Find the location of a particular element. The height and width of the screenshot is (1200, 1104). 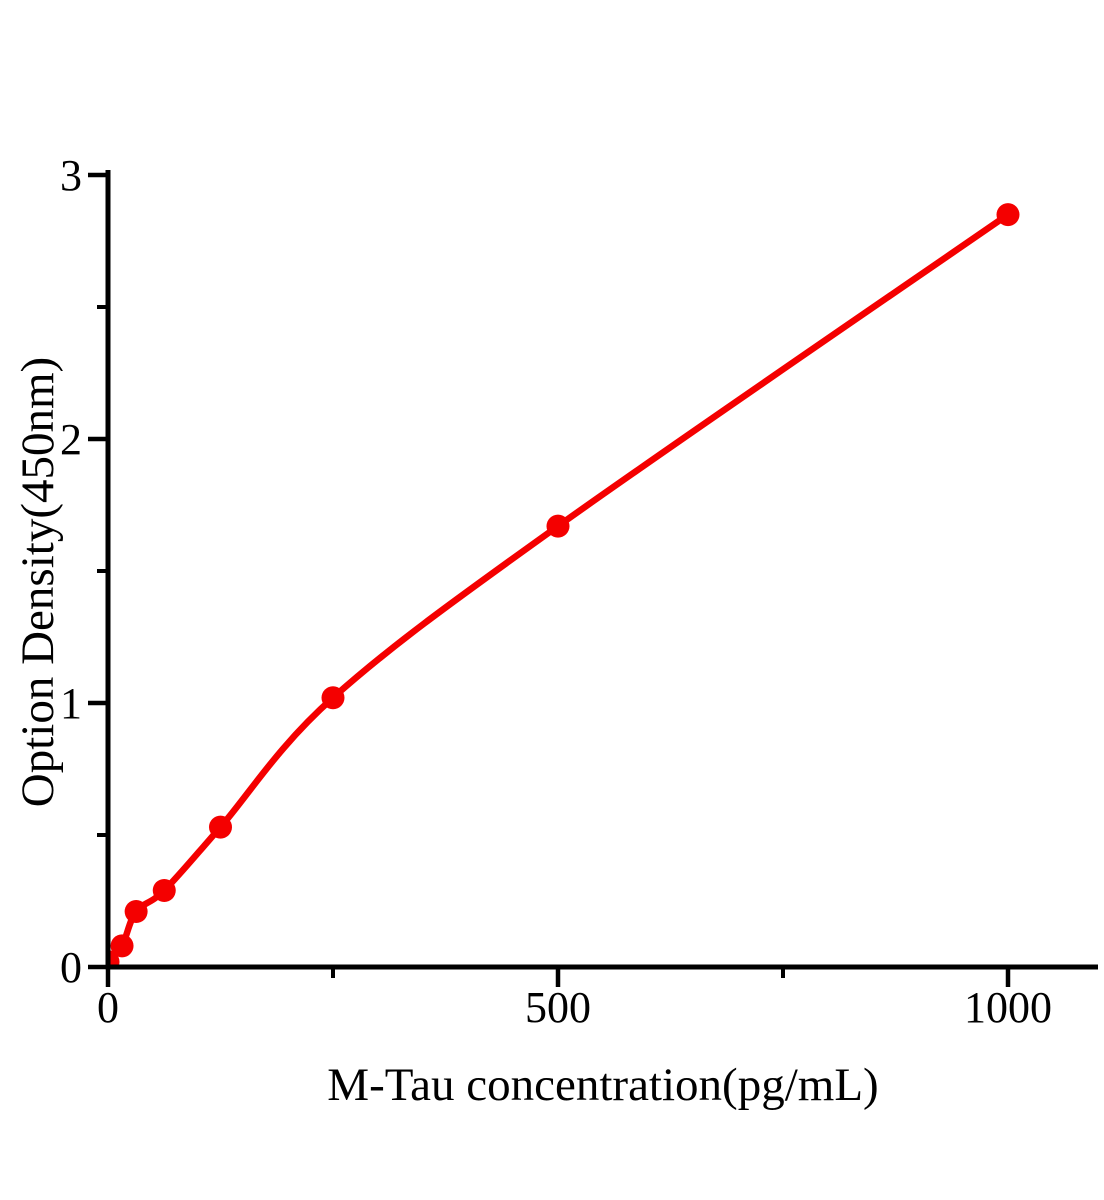

data-point-62.5 is located at coordinates (164, 890).